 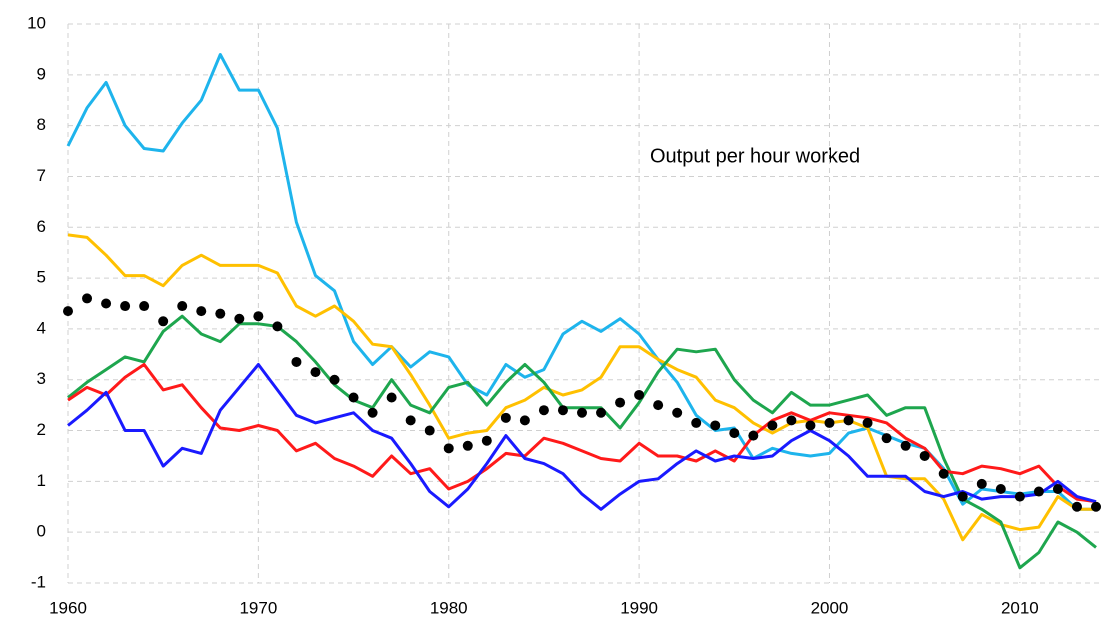 I want to click on y-tick-label: 2, so click(x=41, y=429).